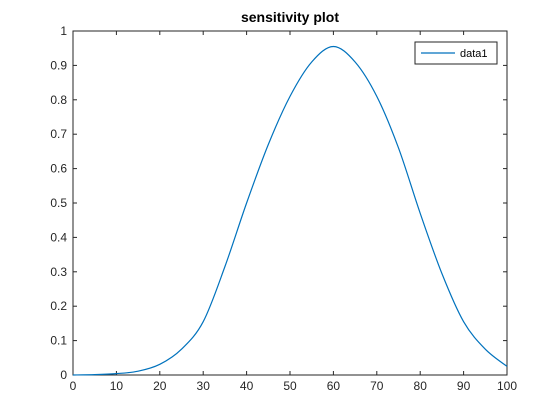 The width and height of the screenshot is (560, 420). I want to click on x-tick-label: 10, so click(117, 386).